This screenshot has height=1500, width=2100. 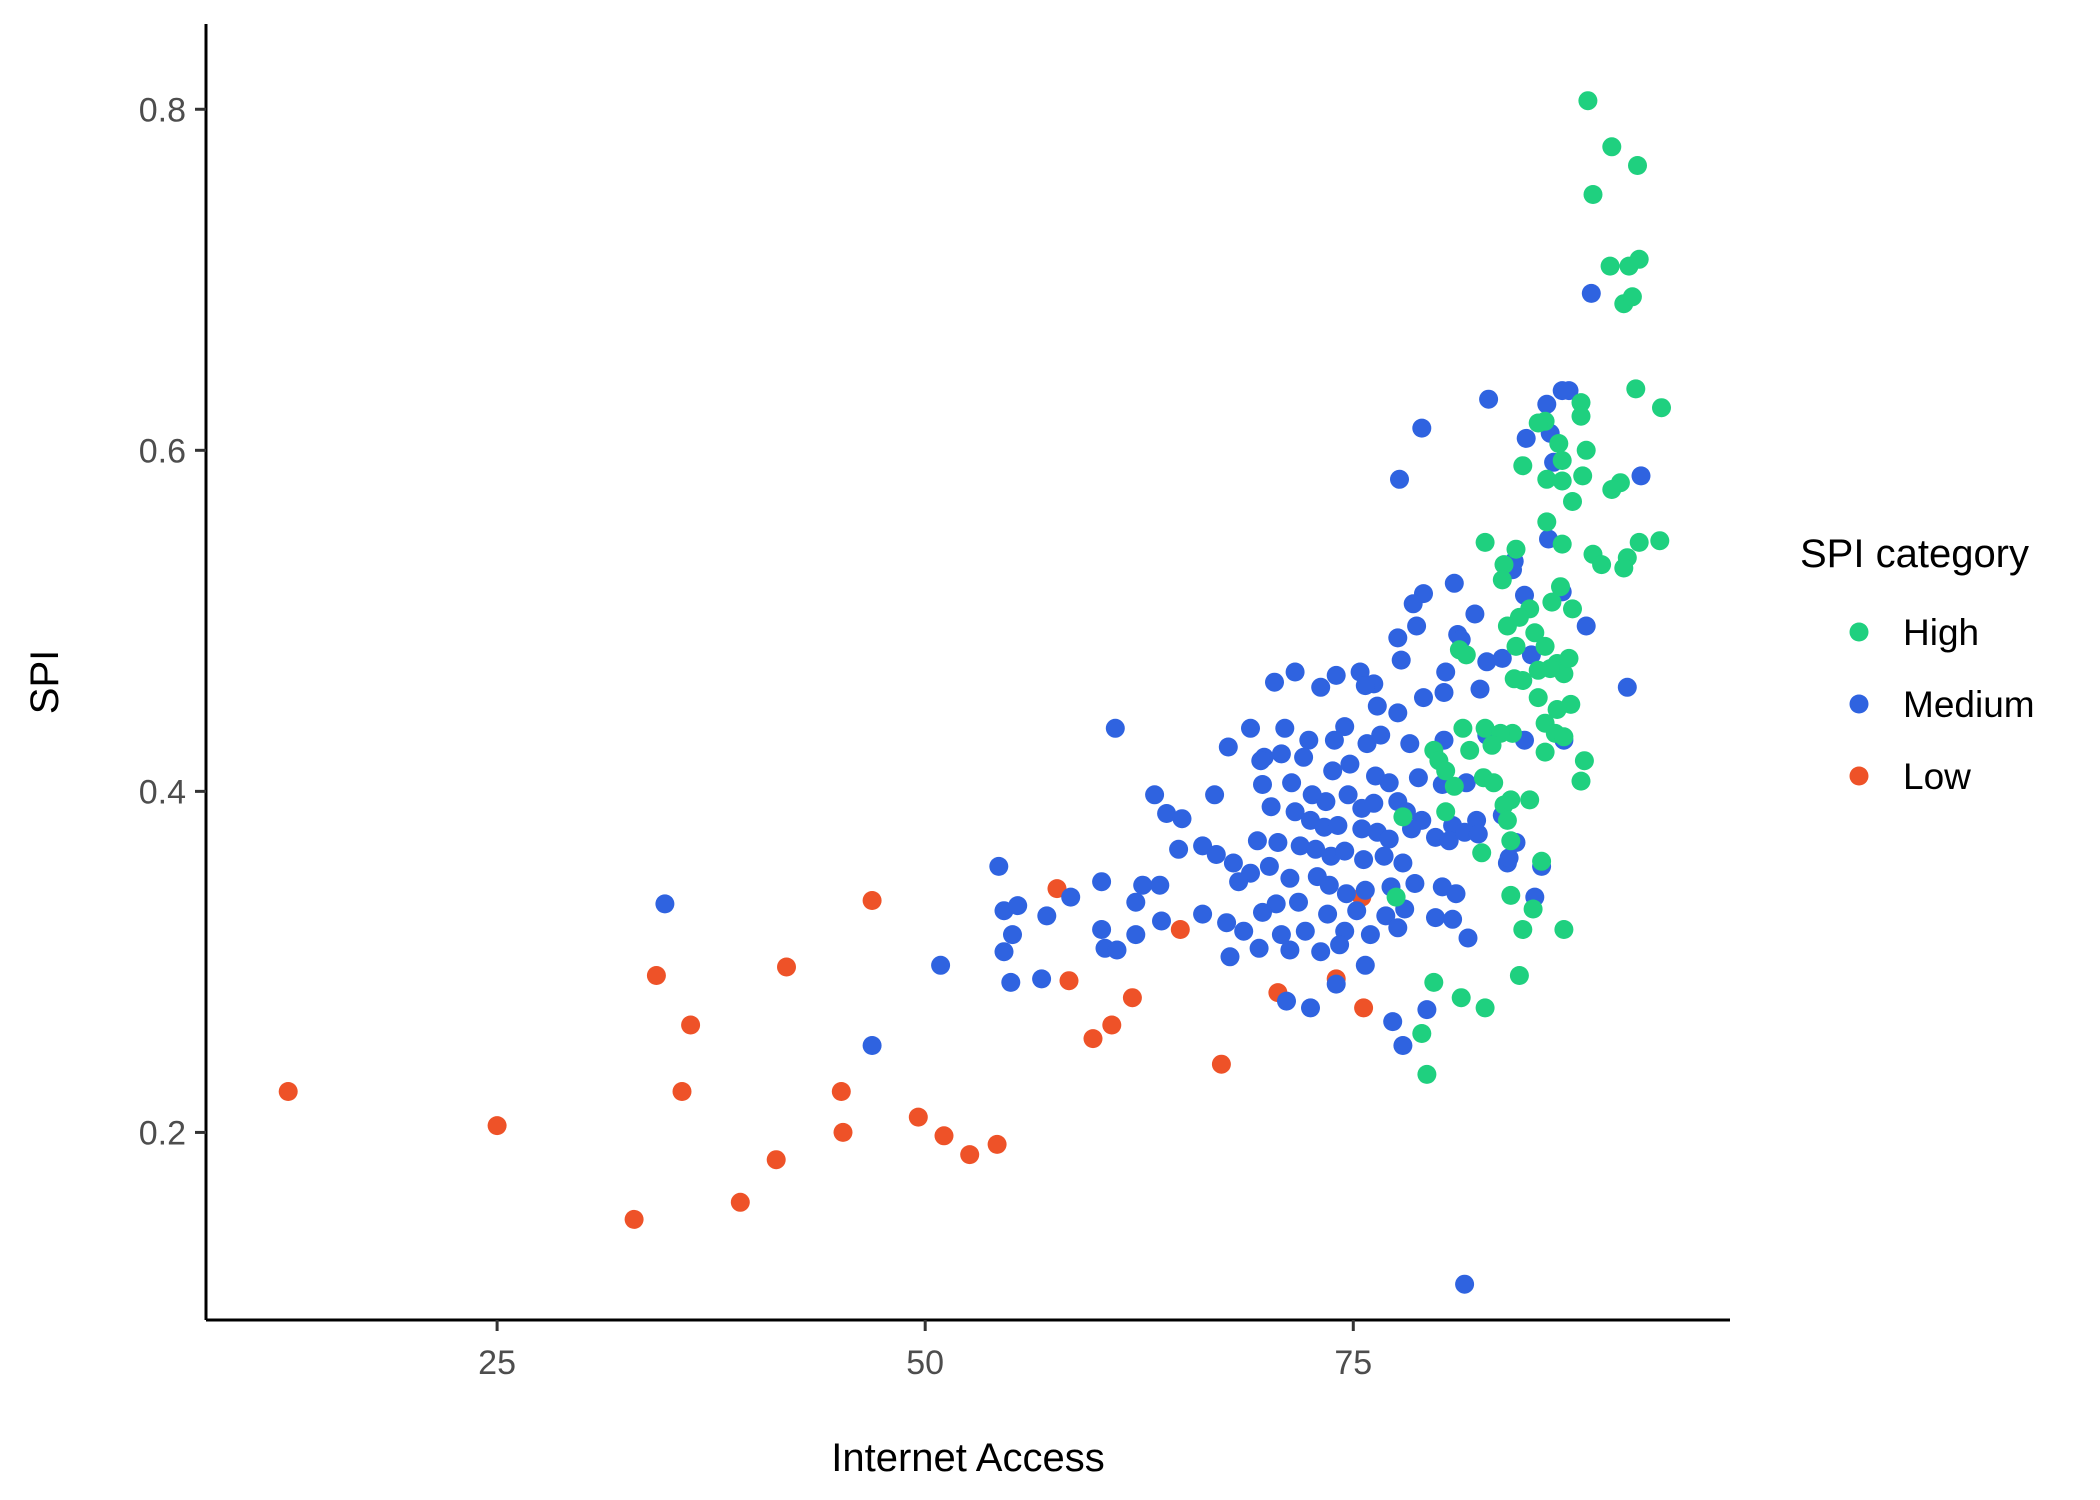 I want to click on legend-key-low, so click(x=1859, y=776).